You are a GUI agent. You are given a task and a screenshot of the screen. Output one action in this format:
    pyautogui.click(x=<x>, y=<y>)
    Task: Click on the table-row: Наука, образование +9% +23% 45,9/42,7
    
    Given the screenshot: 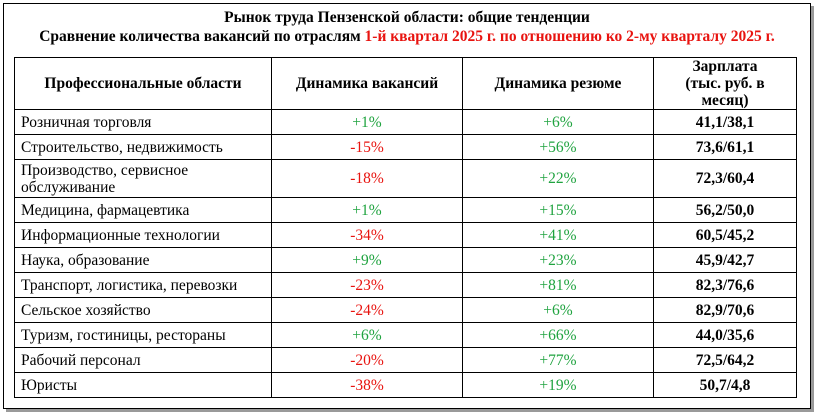 What is the action you would take?
    pyautogui.click(x=405, y=260)
    